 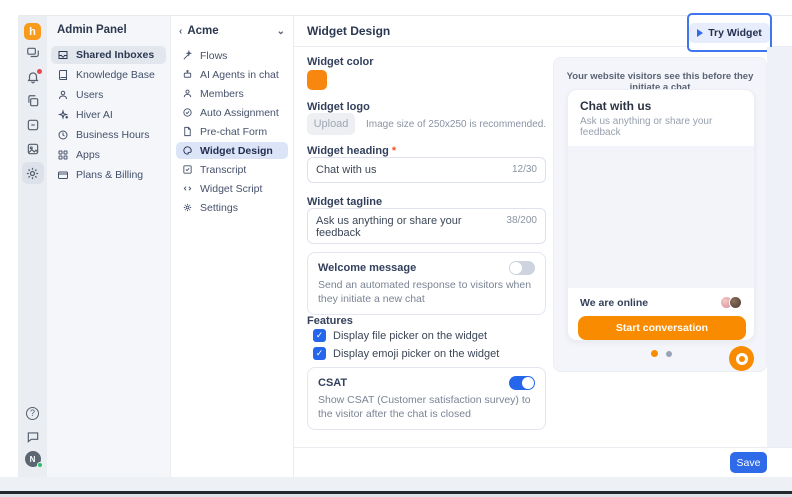 I want to click on sidebar-item-apps: Apps, so click(x=108, y=155).